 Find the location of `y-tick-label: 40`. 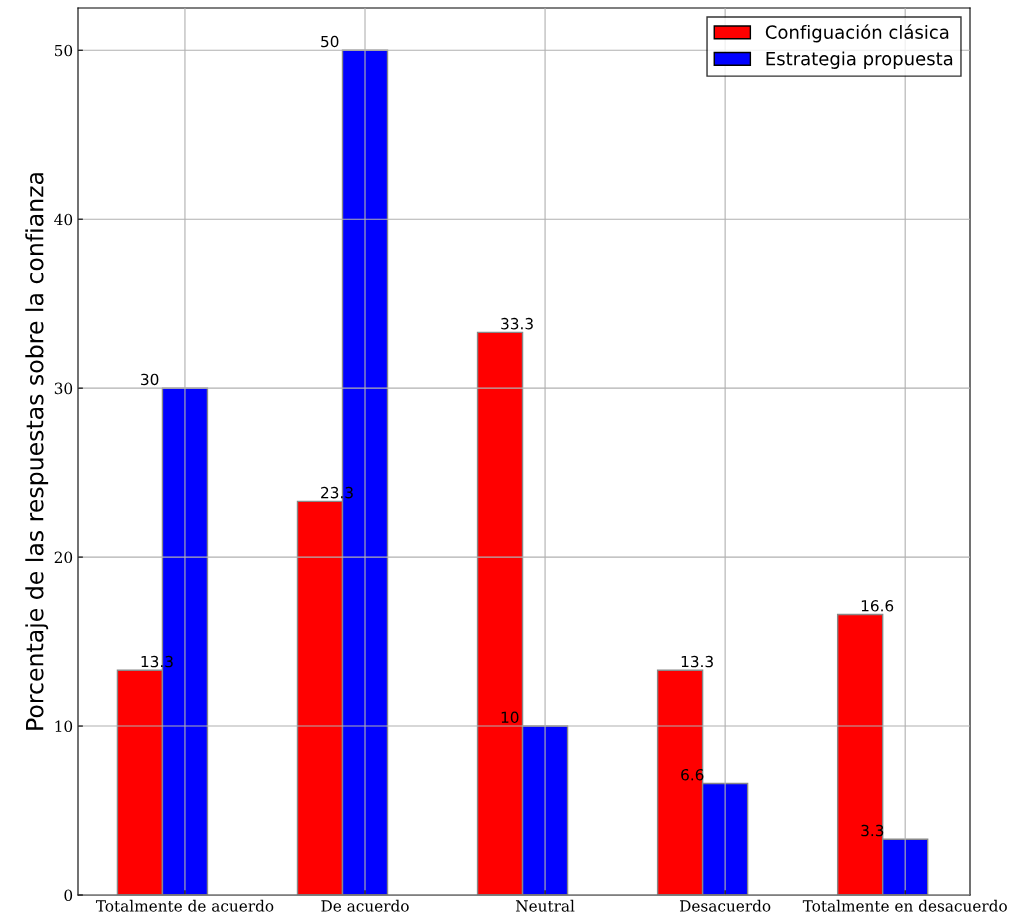

y-tick-label: 40 is located at coordinates (63, 219).